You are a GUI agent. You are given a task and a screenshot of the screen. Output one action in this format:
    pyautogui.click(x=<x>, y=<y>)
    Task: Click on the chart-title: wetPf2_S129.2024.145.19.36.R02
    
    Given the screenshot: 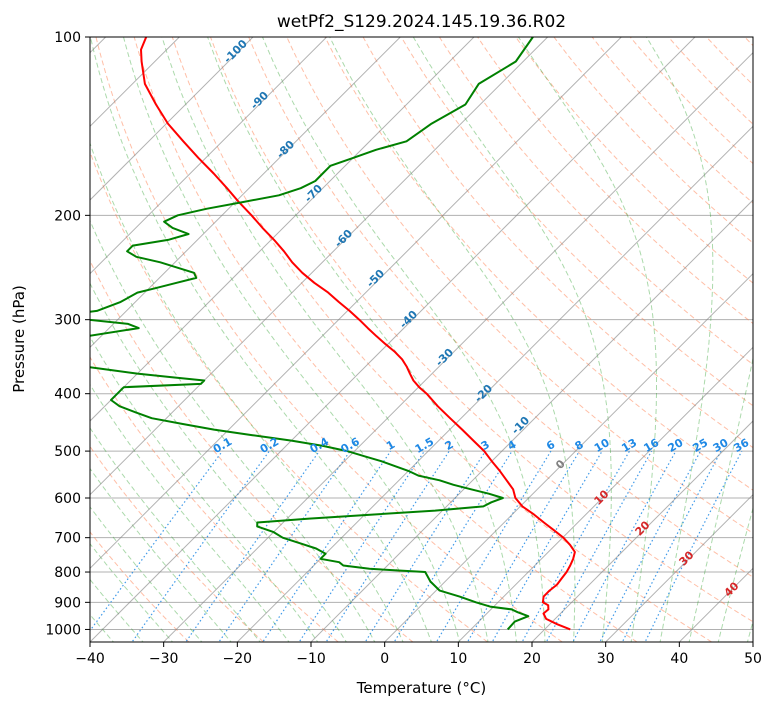 What is the action you would take?
    pyautogui.click(x=421, y=22)
    